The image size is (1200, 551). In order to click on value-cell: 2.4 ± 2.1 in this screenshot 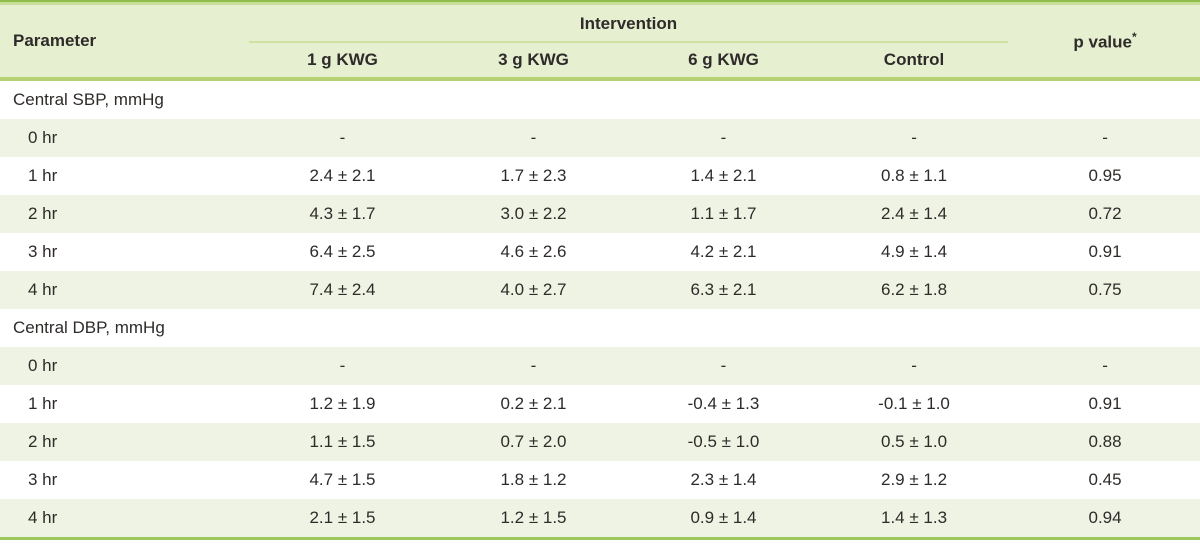, I will do `click(342, 176)`.